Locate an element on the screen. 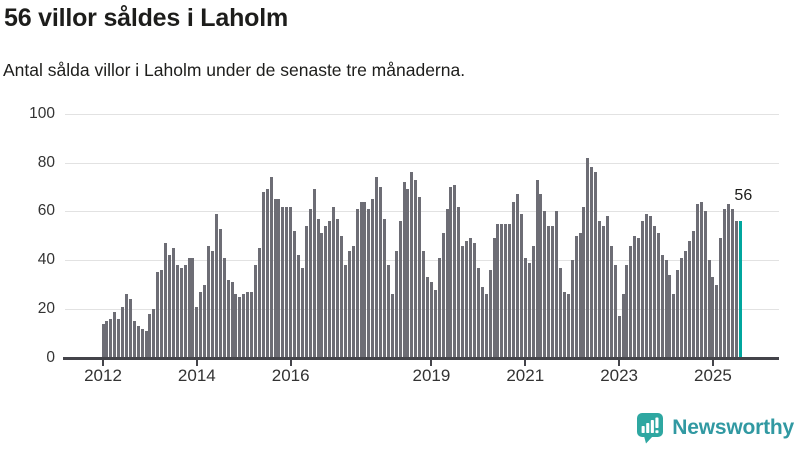 The image size is (800, 450). y-axis-tick-label: 40 is located at coordinates (46, 260).